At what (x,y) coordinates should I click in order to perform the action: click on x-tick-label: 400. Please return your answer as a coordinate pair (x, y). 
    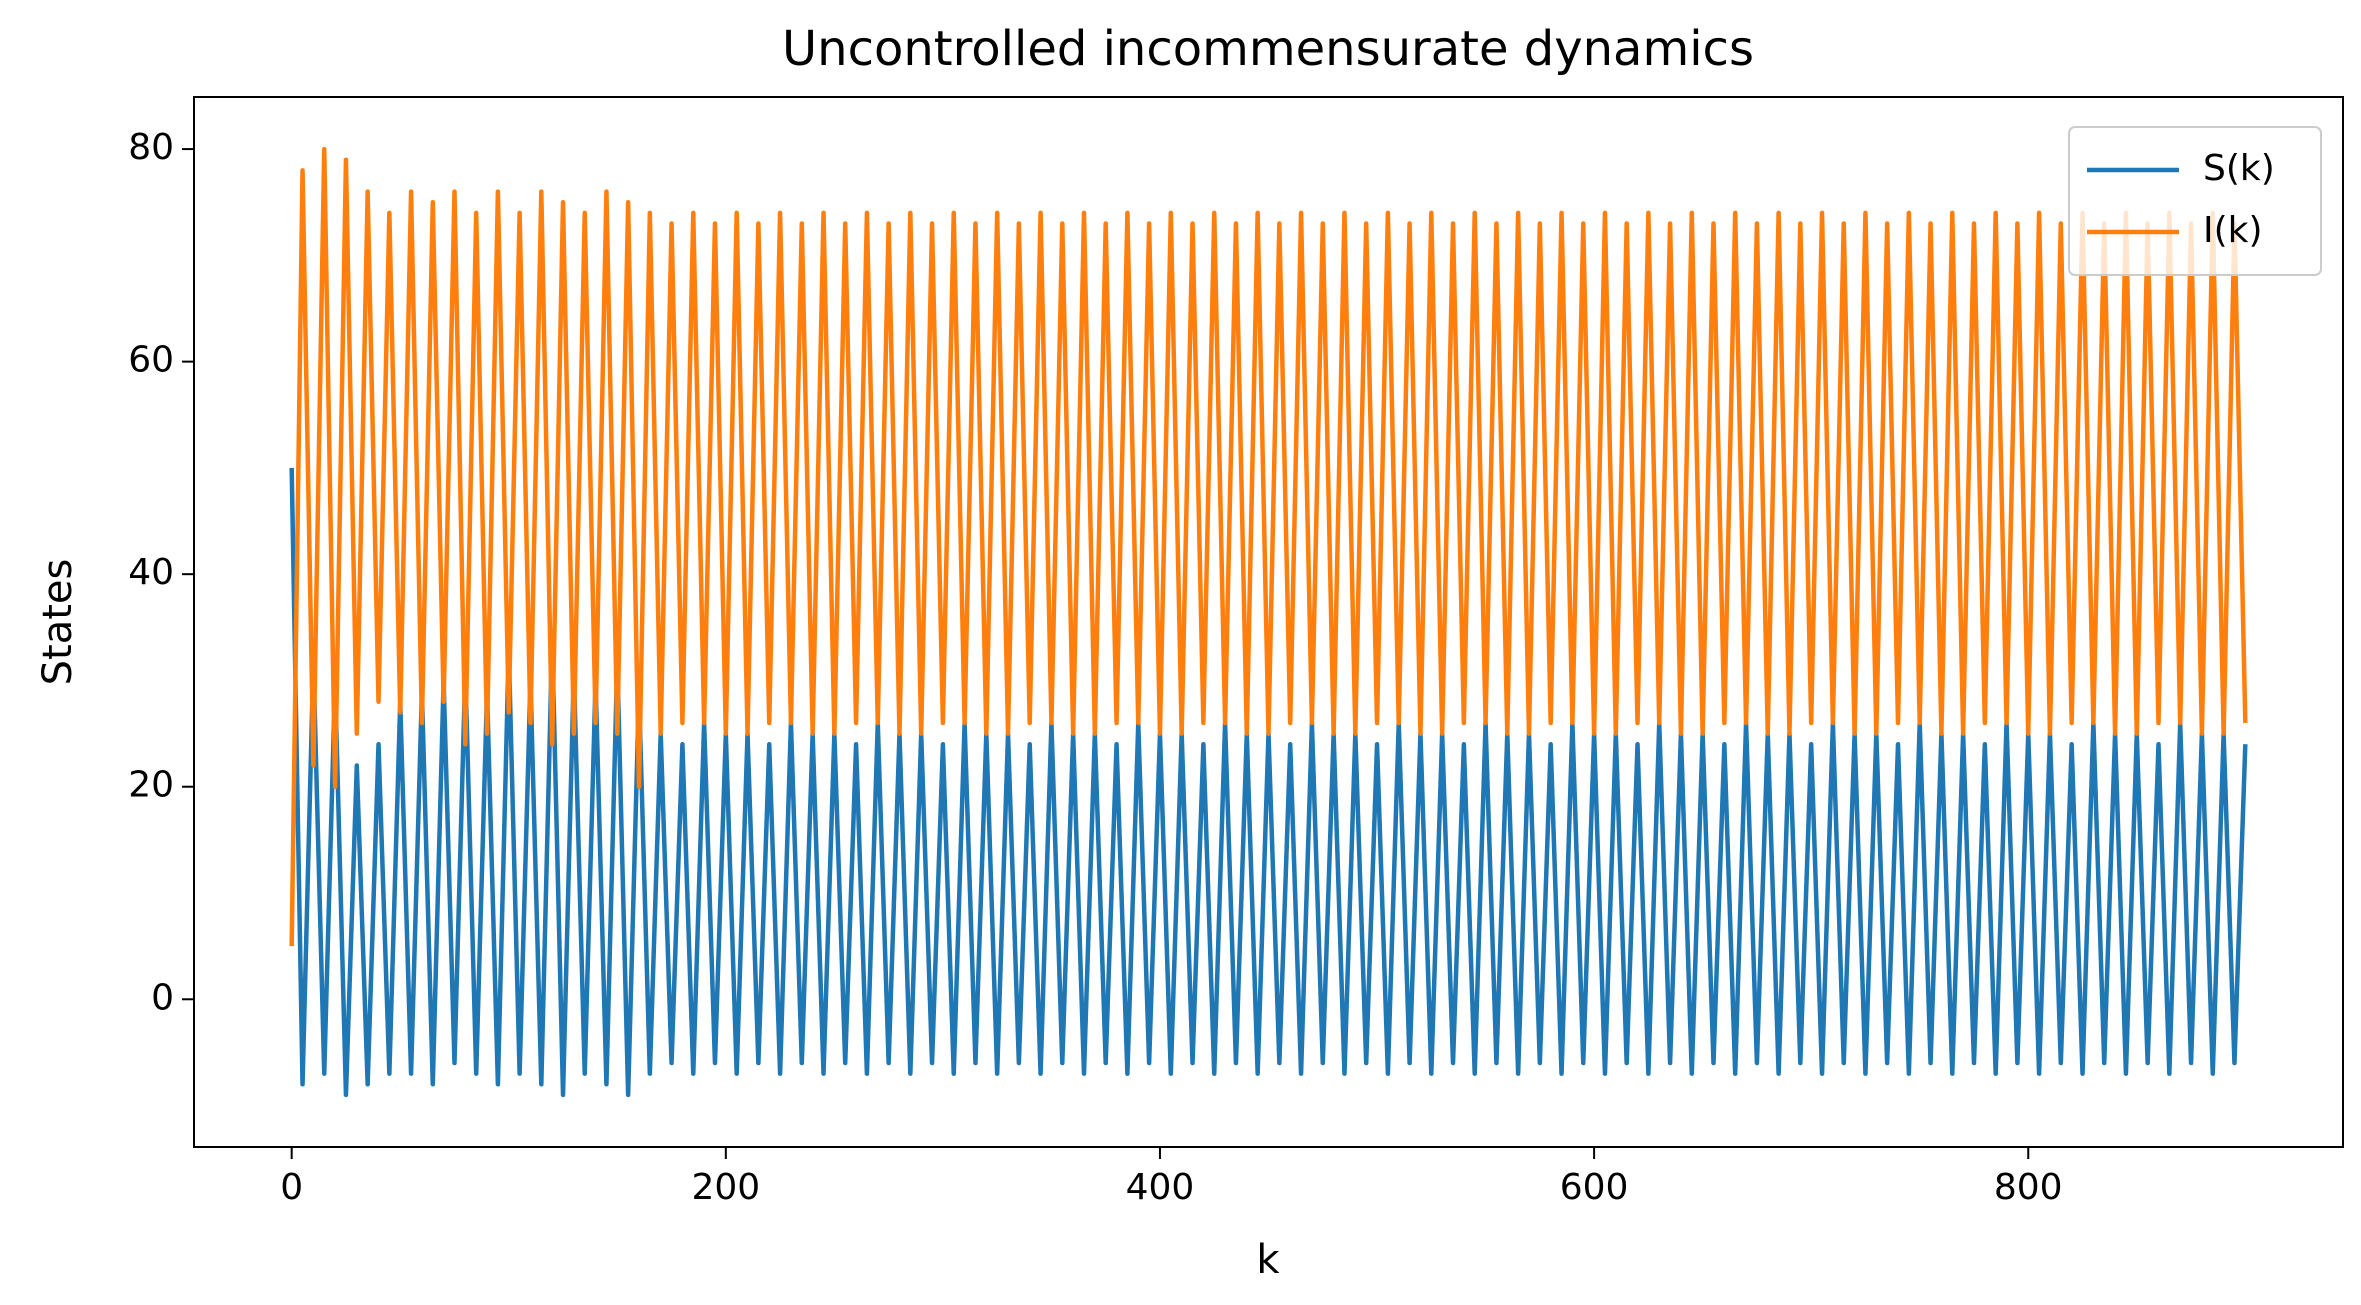
    Looking at the image, I should click on (1160, 1187).